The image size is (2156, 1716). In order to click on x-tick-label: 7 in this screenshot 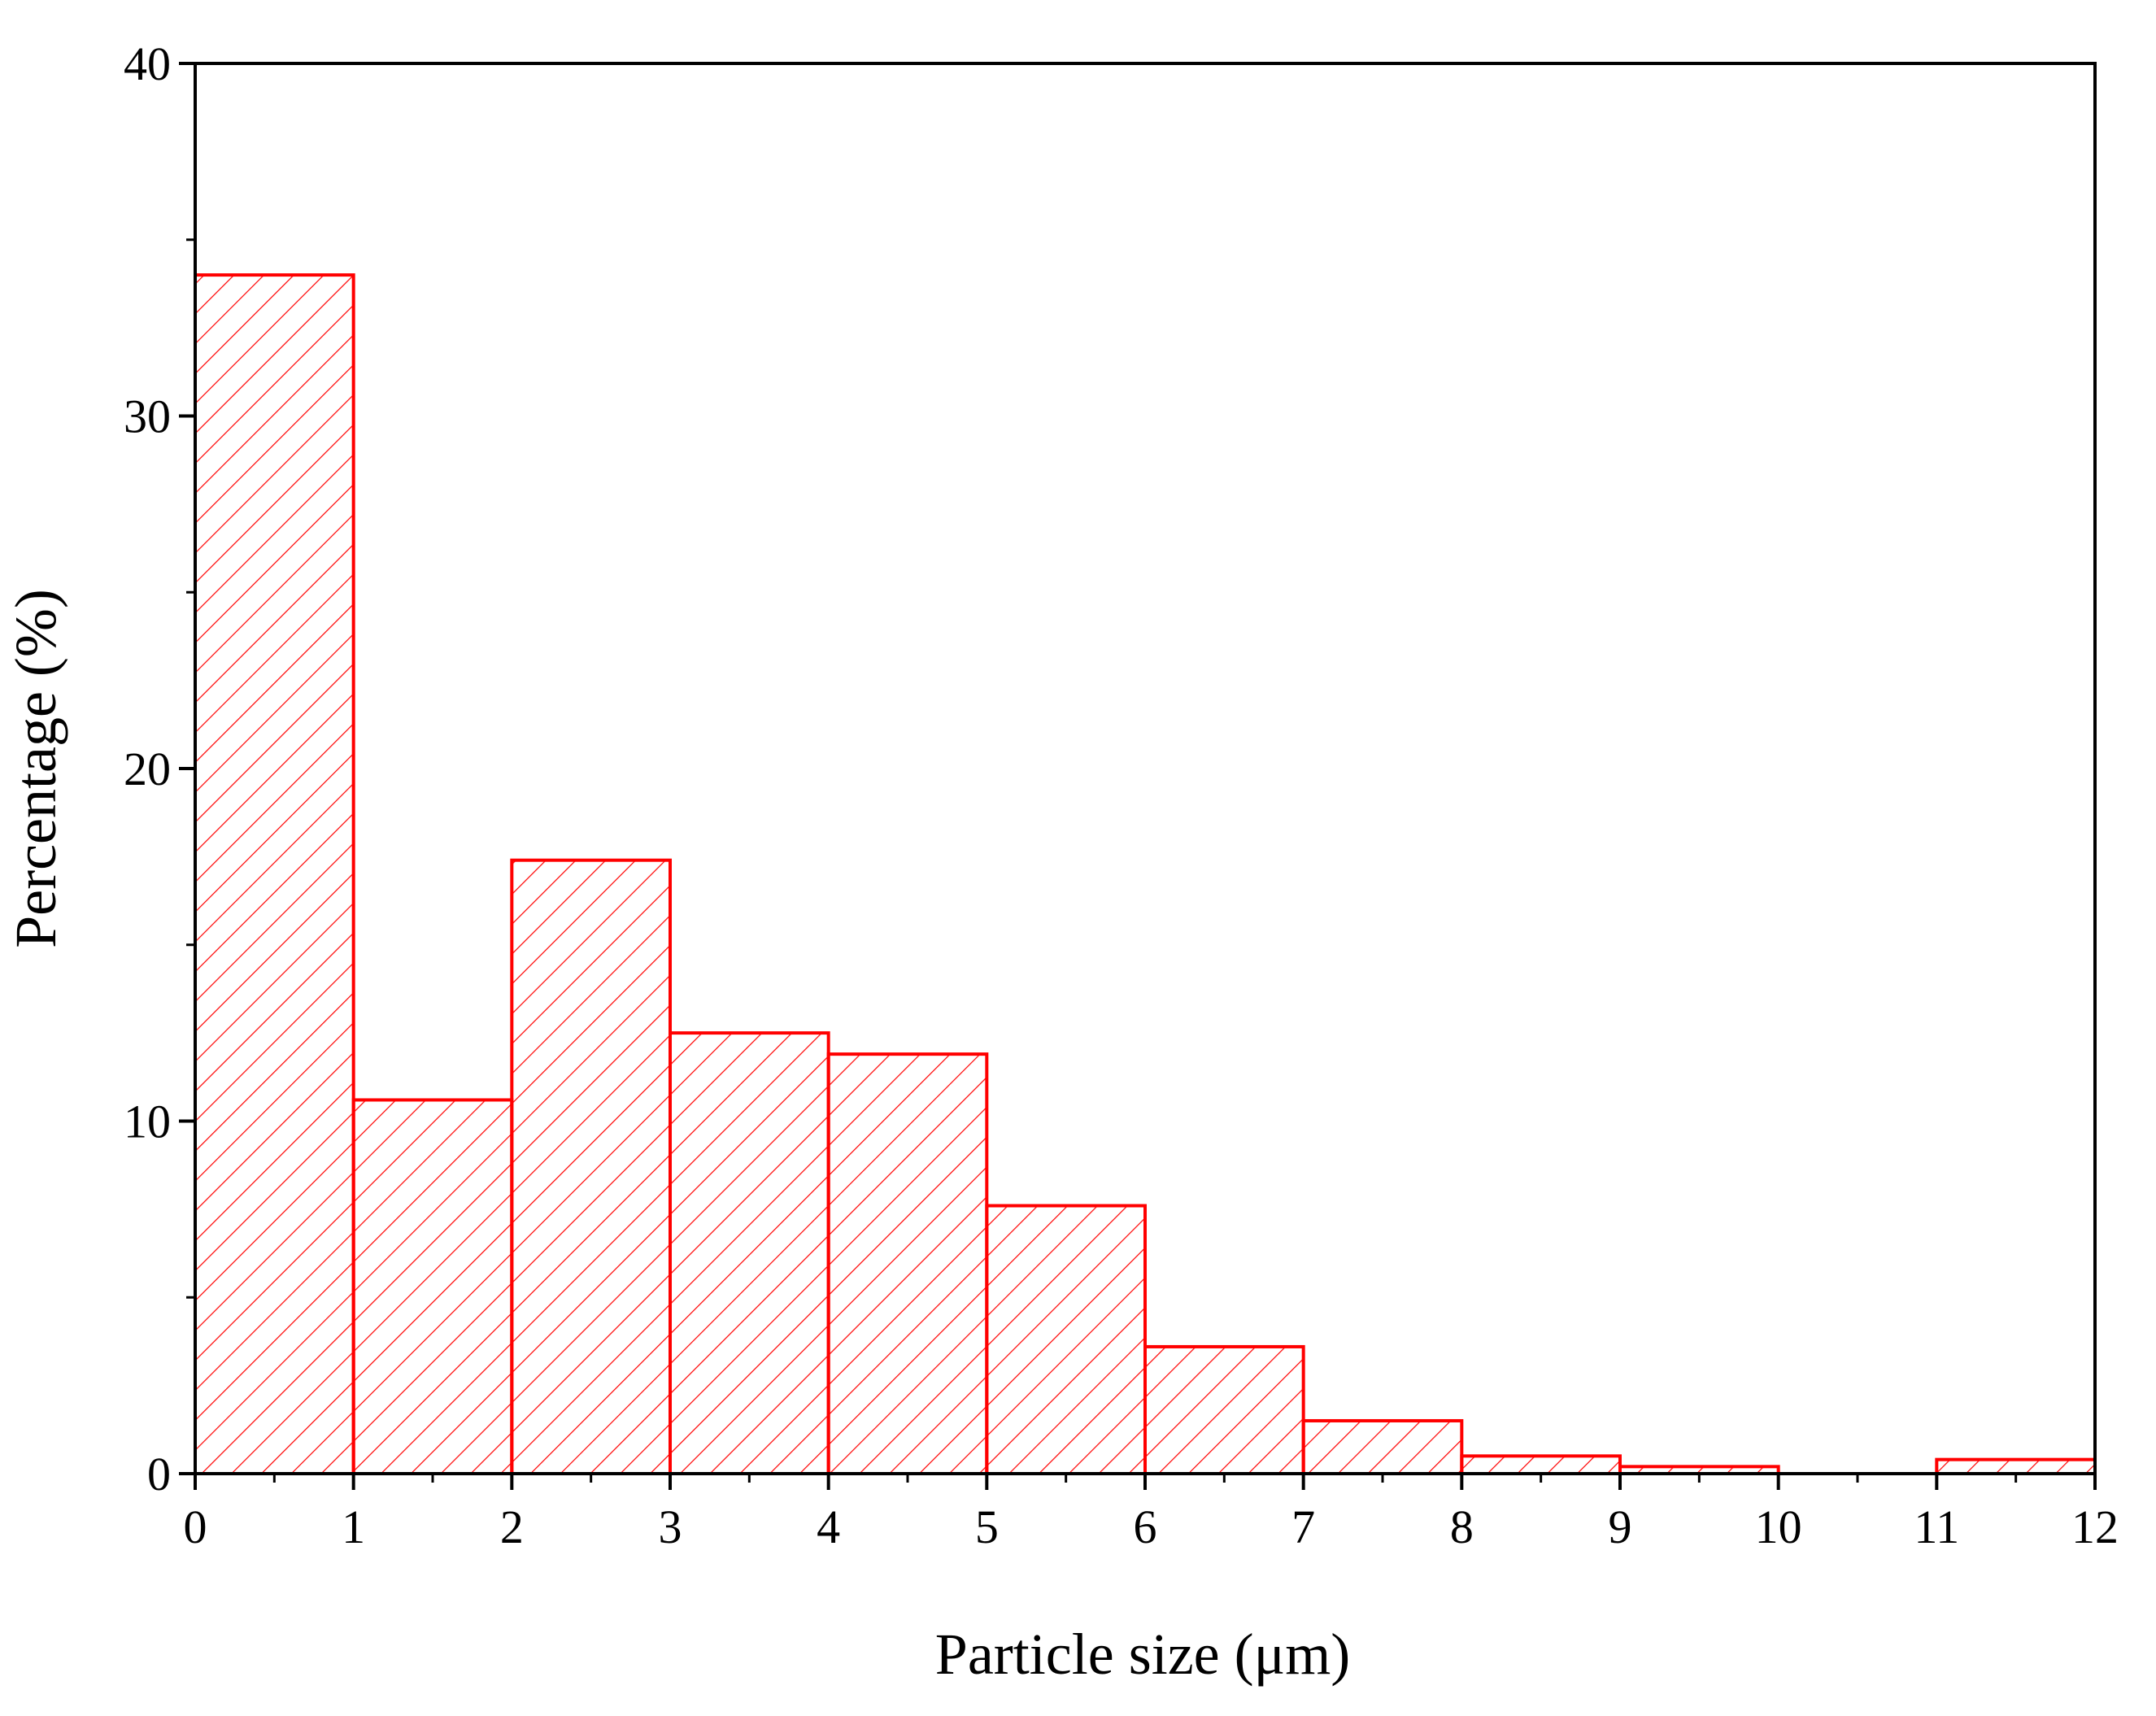, I will do `click(1303, 1526)`.